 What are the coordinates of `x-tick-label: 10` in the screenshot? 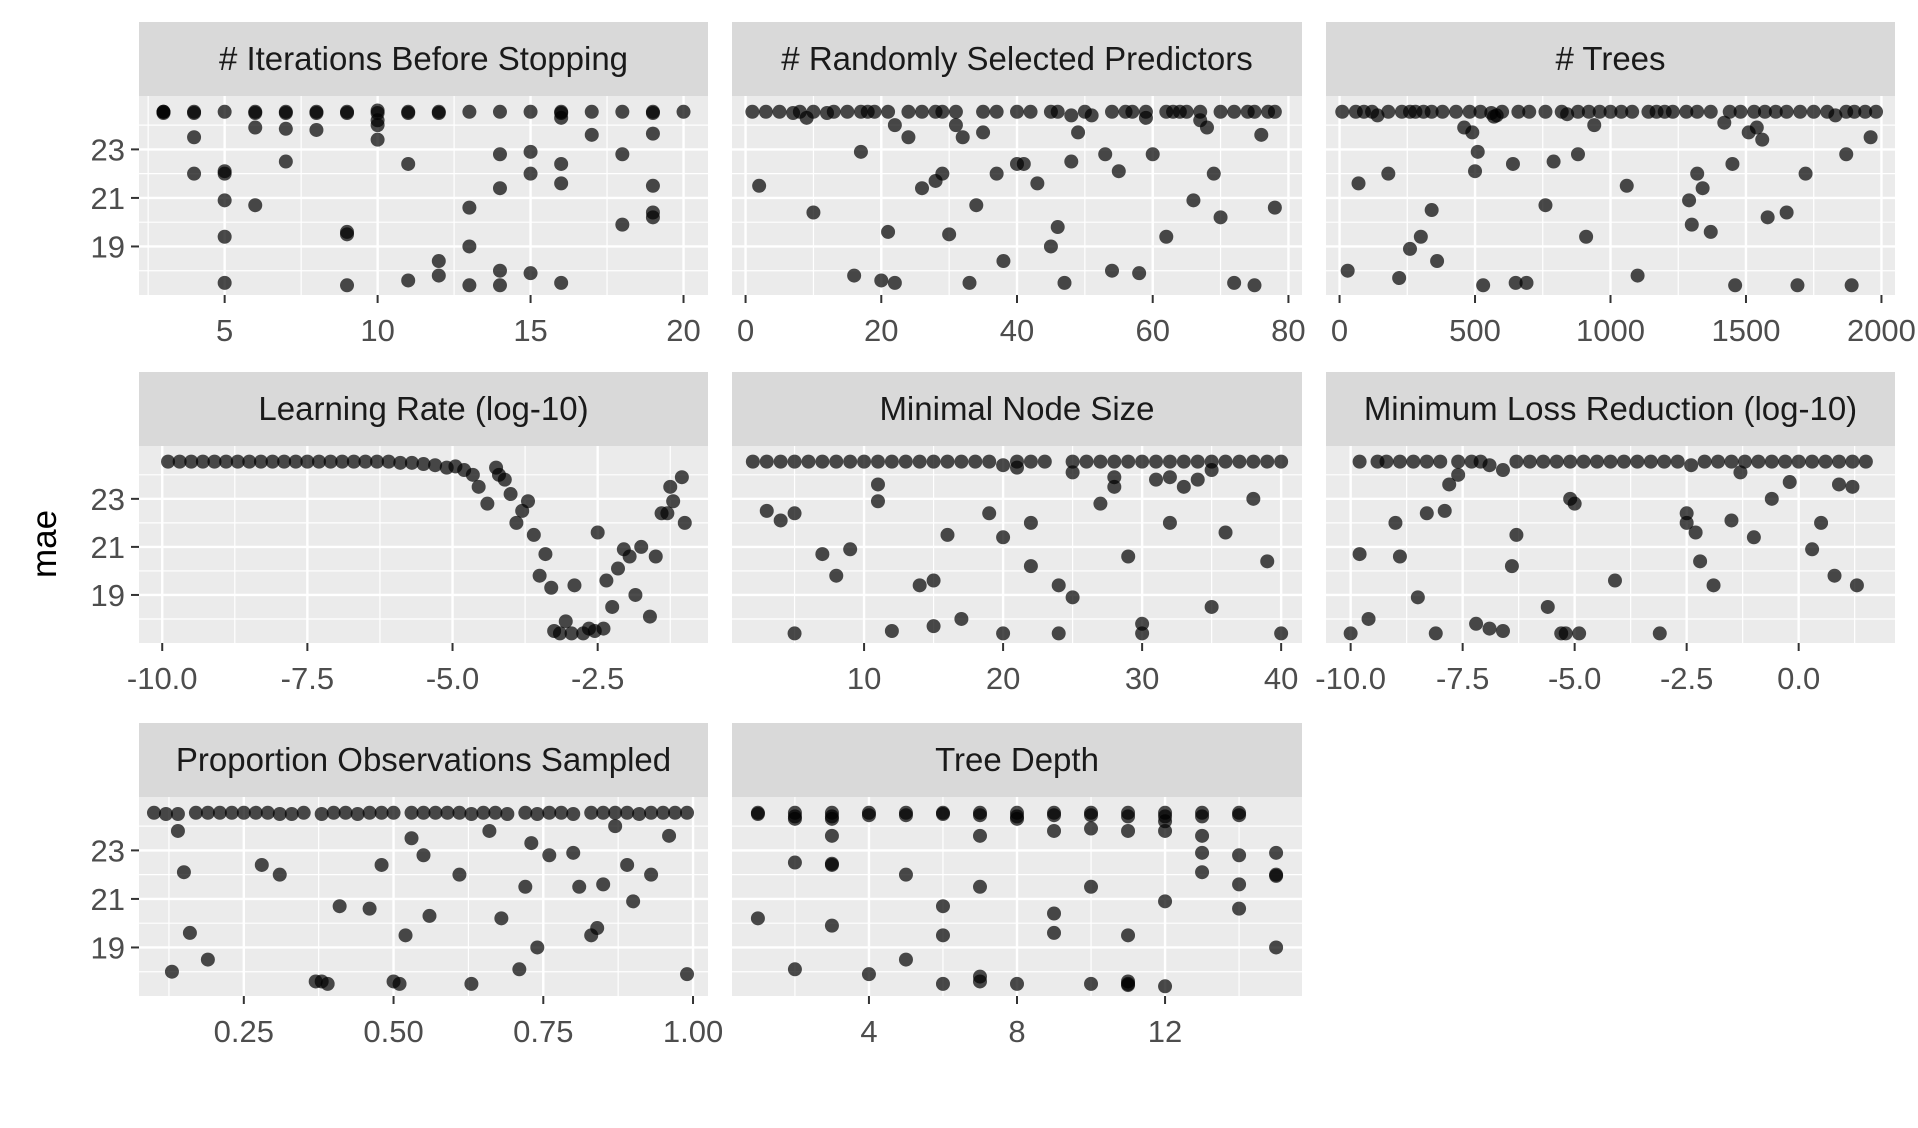 It's located at (864, 678).